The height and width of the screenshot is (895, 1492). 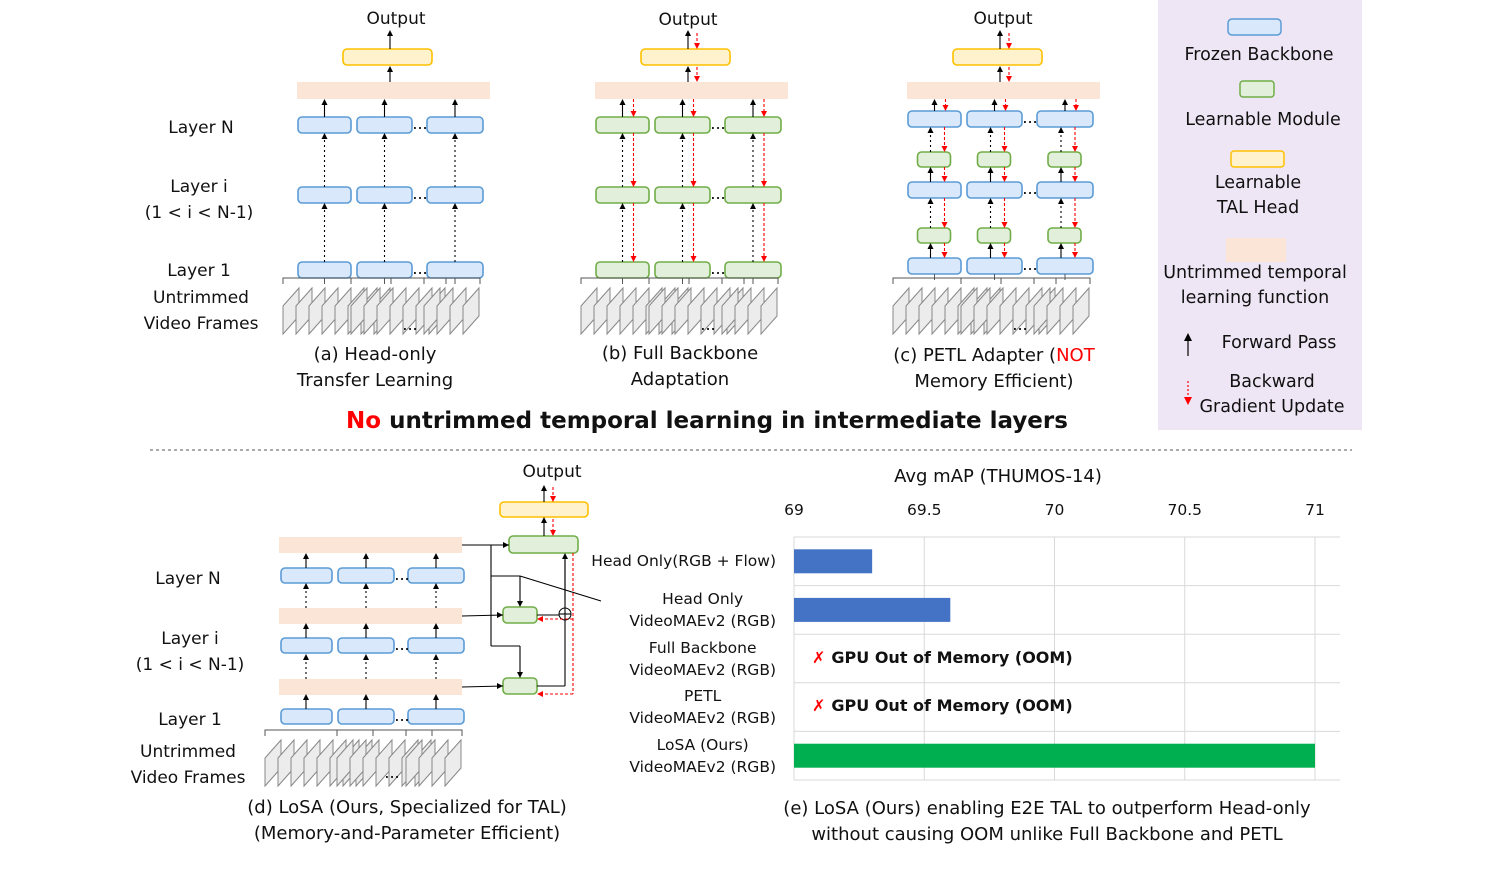 What do you see at coordinates (201, 311) in the screenshot?
I see `frames-label: Untrimmed Video Frames` at bounding box center [201, 311].